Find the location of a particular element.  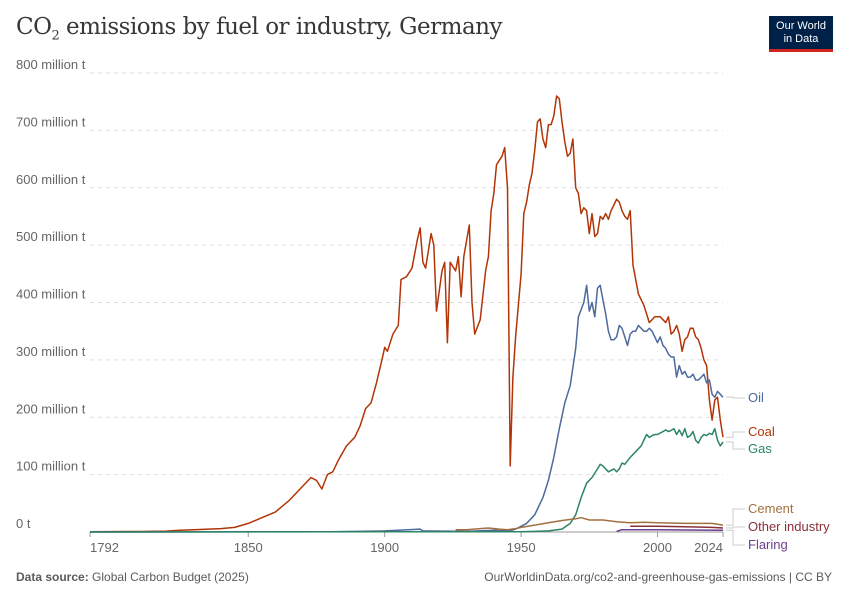

x-tick-label: 1850 is located at coordinates (248, 547).